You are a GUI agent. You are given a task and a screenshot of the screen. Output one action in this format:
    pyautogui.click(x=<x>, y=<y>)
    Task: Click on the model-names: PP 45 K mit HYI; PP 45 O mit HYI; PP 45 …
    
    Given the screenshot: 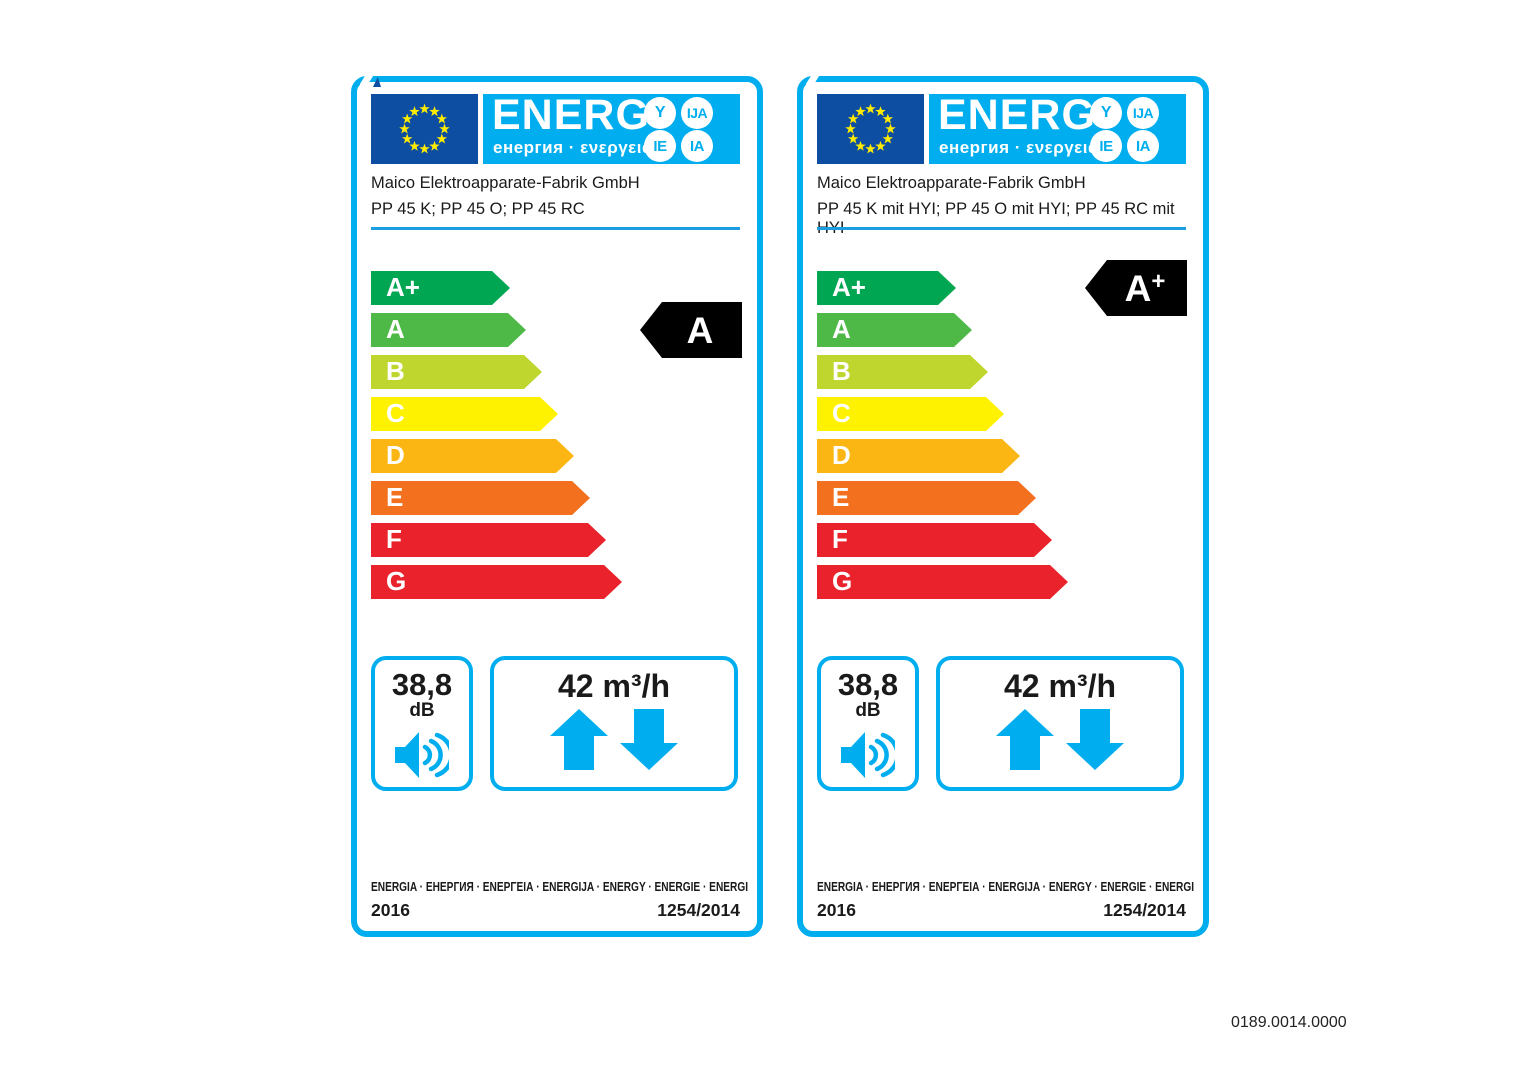 What is the action you would take?
    pyautogui.click(x=996, y=218)
    